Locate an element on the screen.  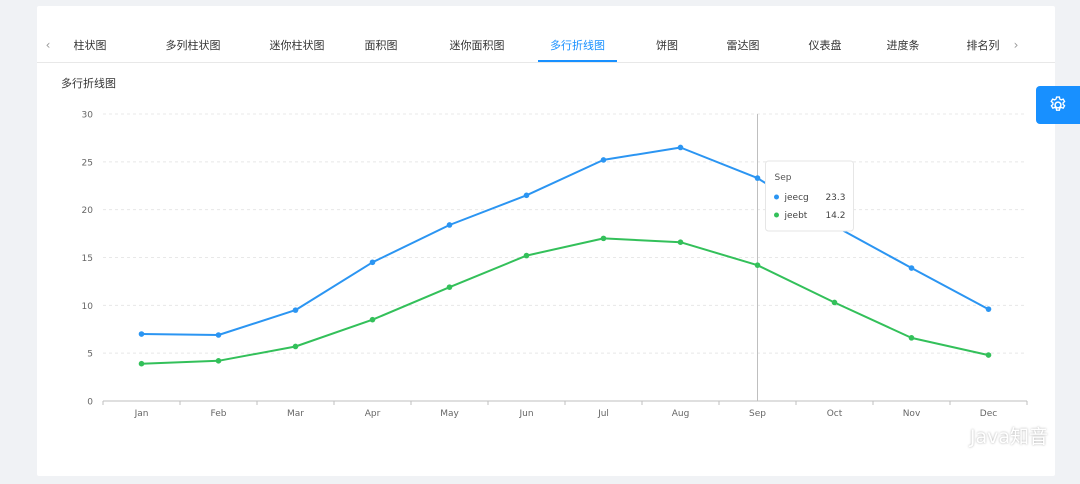
x-tick-label: Aug is located at coordinates (681, 414).